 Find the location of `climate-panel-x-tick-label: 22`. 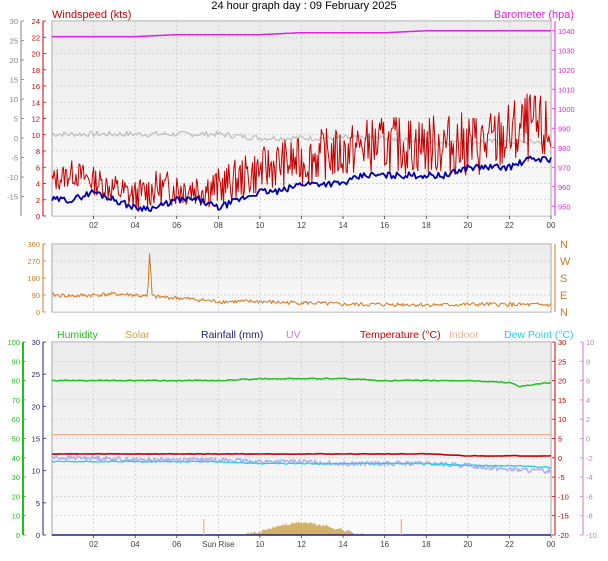

climate-panel-x-tick-label: 22 is located at coordinates (509, 544).